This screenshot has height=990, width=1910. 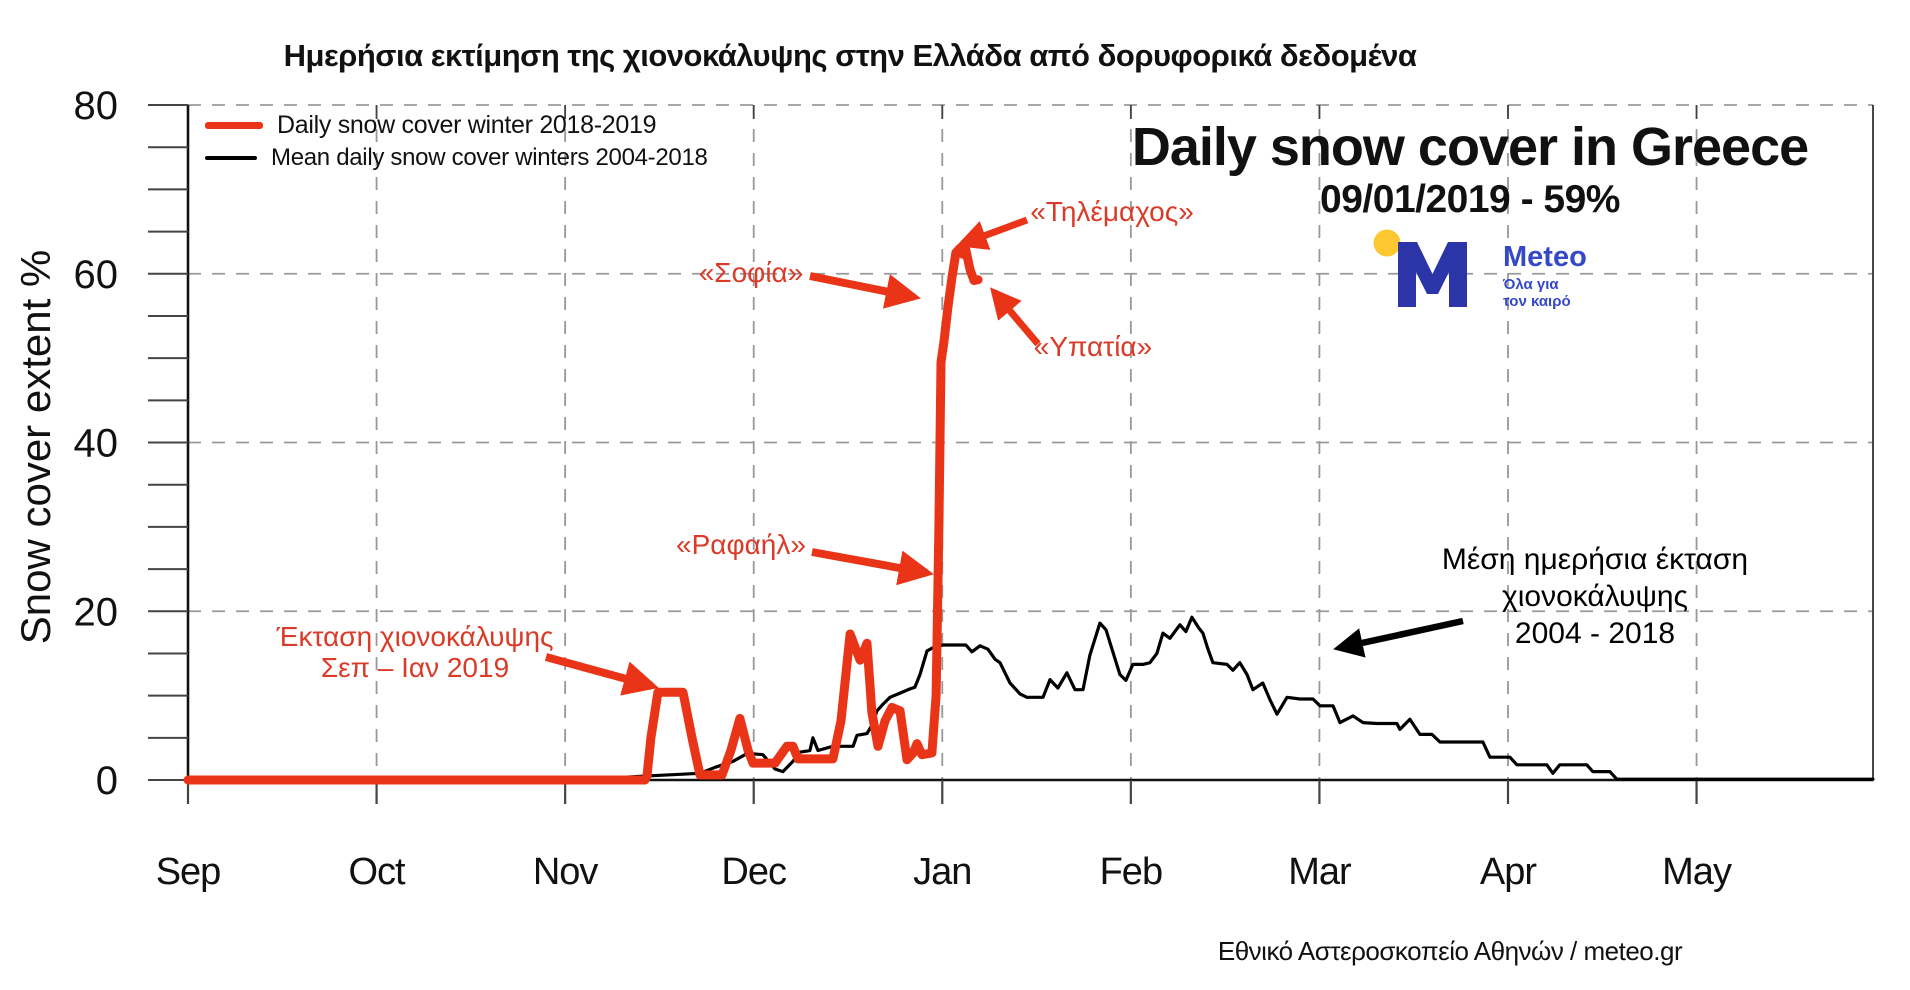 I want to click on annotation-text-sofia: «Σοφία», so click(x=751, y=272).